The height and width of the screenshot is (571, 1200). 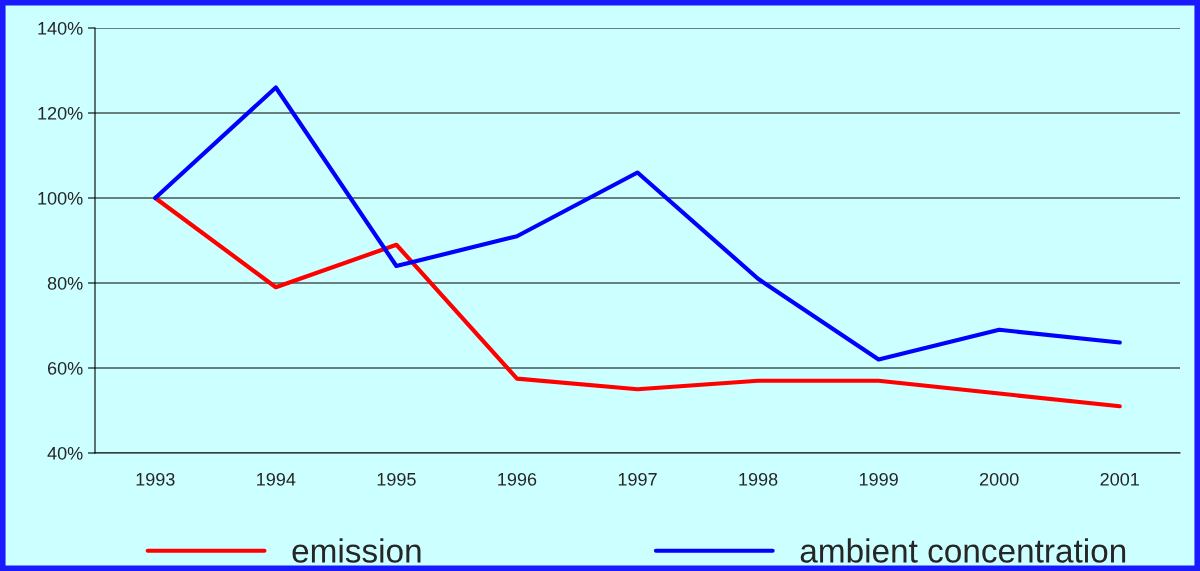 I want to click on x-tick-label: 1995, so click(x=396, y=479).